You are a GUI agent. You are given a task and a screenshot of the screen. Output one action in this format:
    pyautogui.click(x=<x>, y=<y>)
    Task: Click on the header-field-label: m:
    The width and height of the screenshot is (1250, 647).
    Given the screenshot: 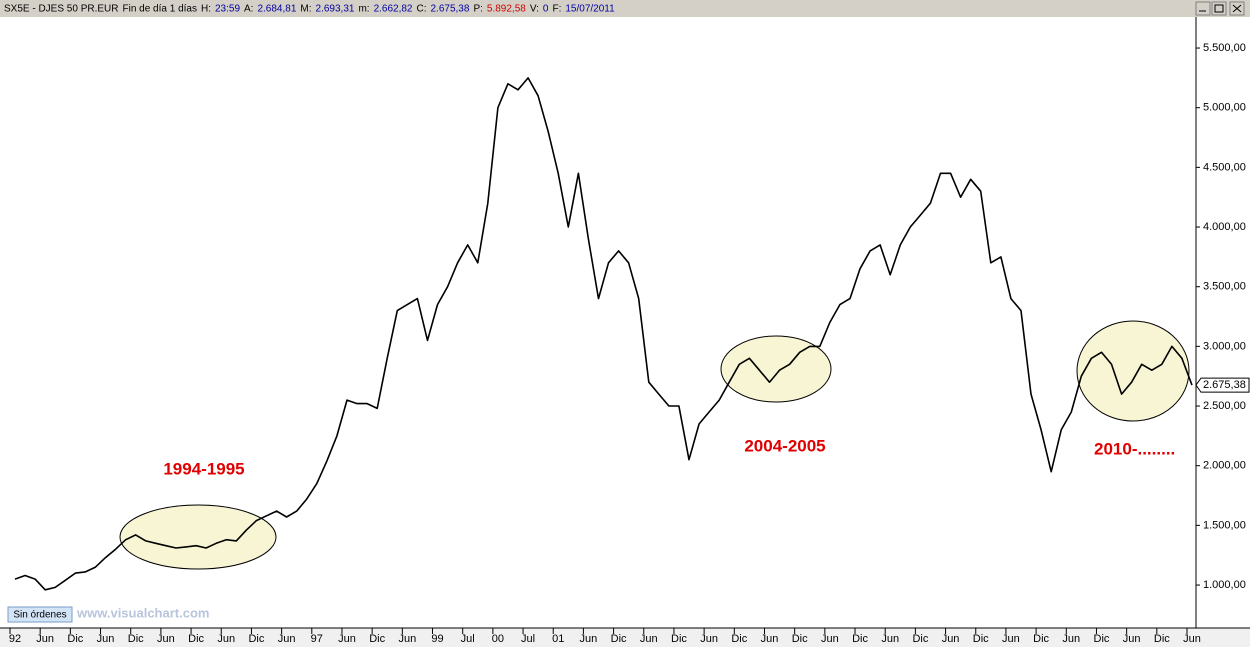 What is the action you would take?
    pyautogui.click(x=363, y=9)
    